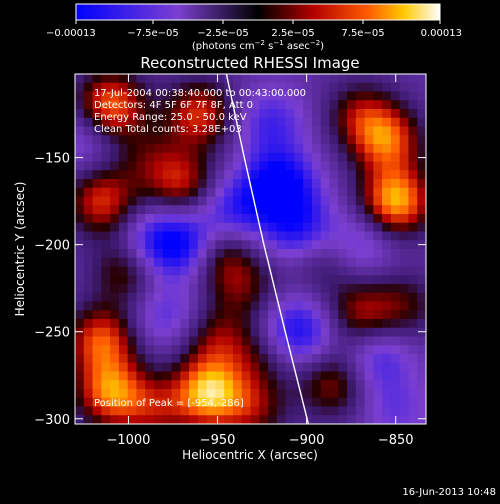 This screenshot has height=504, width=500. Describe the element at coordinates (52, 333) in the screenshot. I see `y-tick-label: −250` at that location.